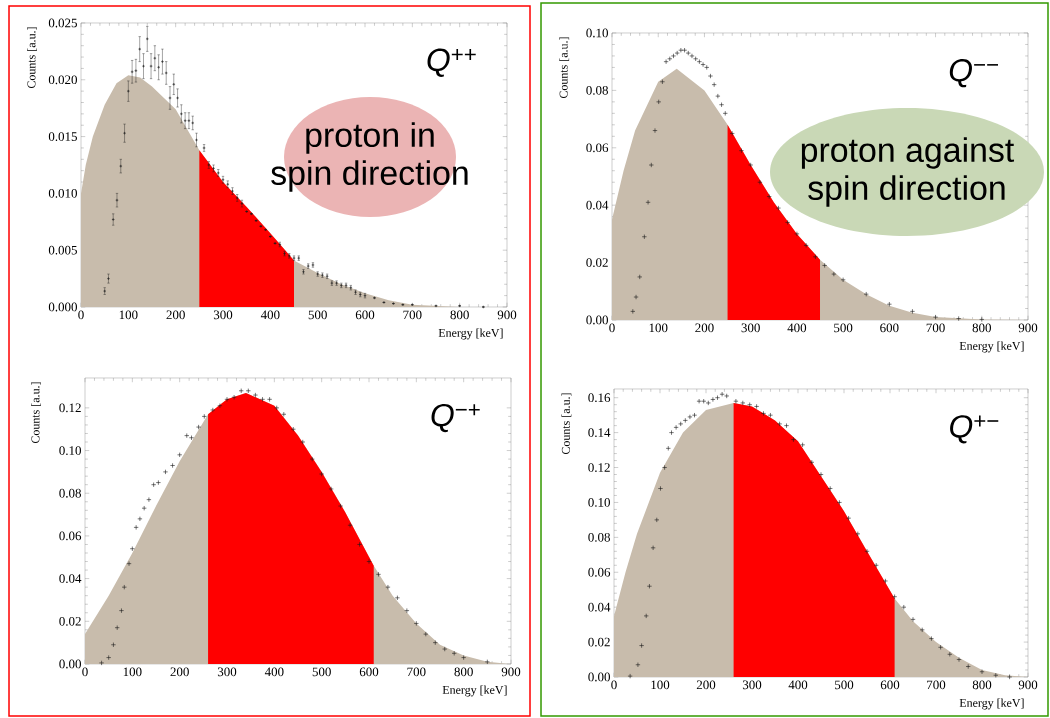 Image resolution: width=1050 pixels, height=718 pixels. What do you see at coordinates (974, 73) in the screenshot?
I see `annotation: Q$^{−−}$` at bounding box center [974, 73].